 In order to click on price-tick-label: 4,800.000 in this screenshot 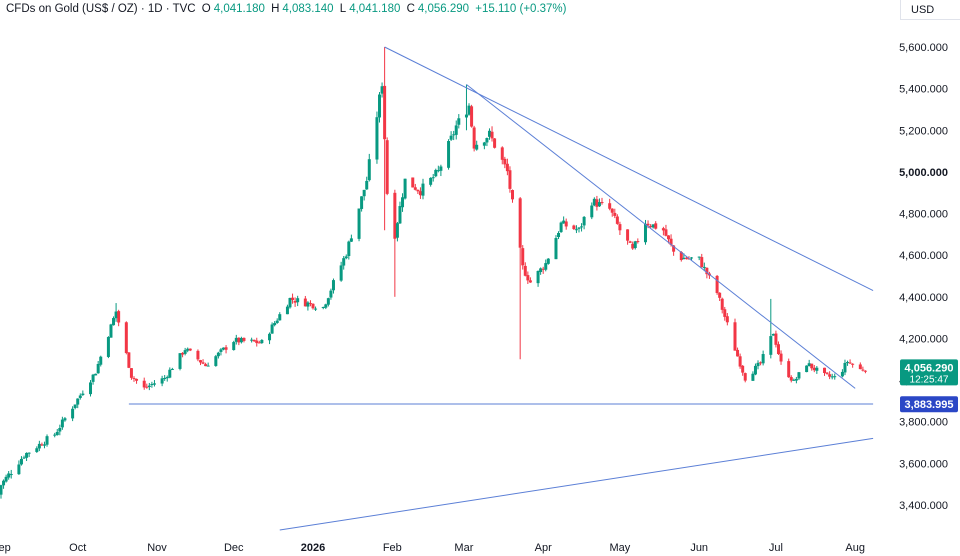, I will do `click(923, 215)`.